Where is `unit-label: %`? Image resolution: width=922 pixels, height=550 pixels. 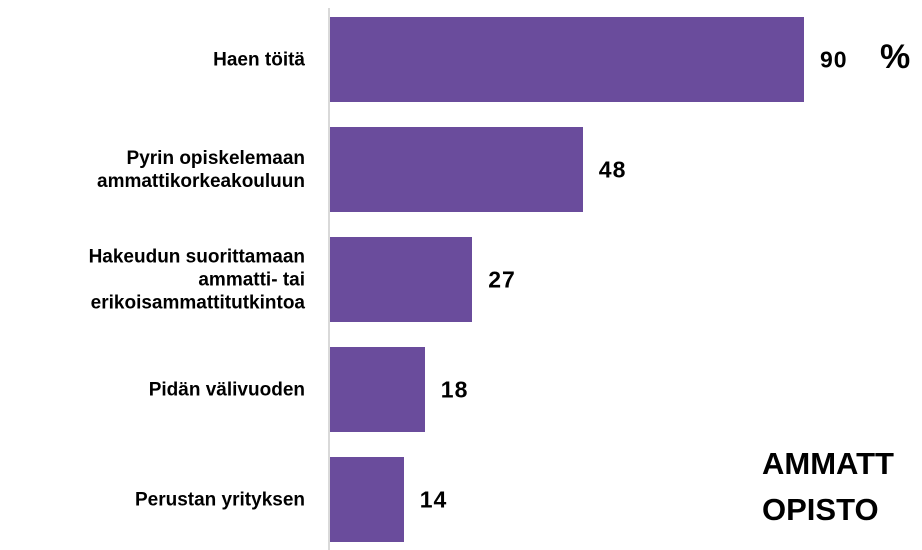 unit-label: % is located at coordinates (895, 56).